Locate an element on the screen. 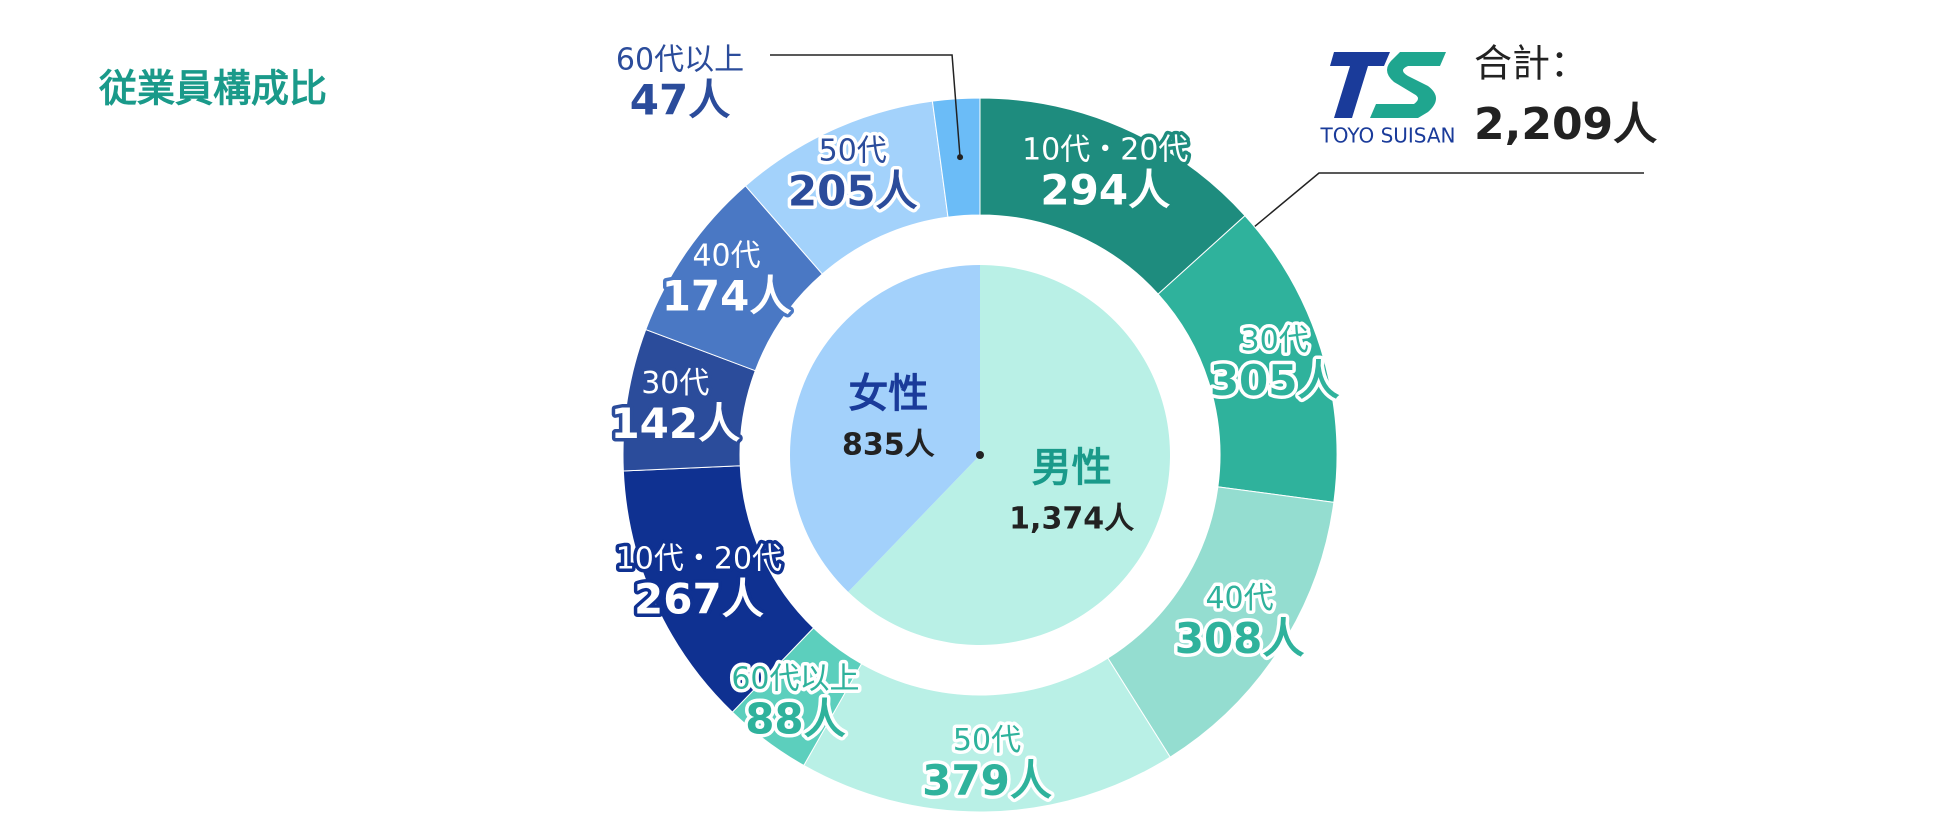  leader-dot is located at coordinates (960, 157).